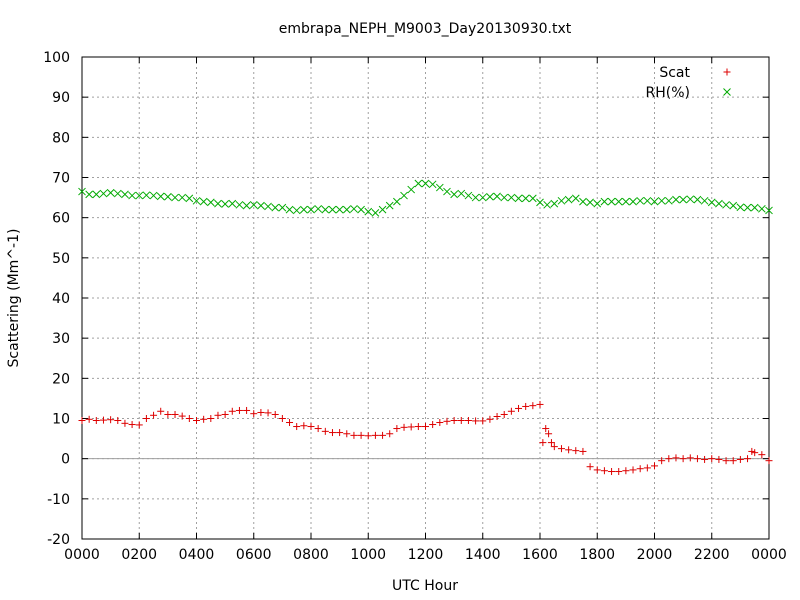 The height and width of the screenshot is (600, 800). Describe the element at coordinates (425, 438) in the screenshot. I see `series-scat` at that location.